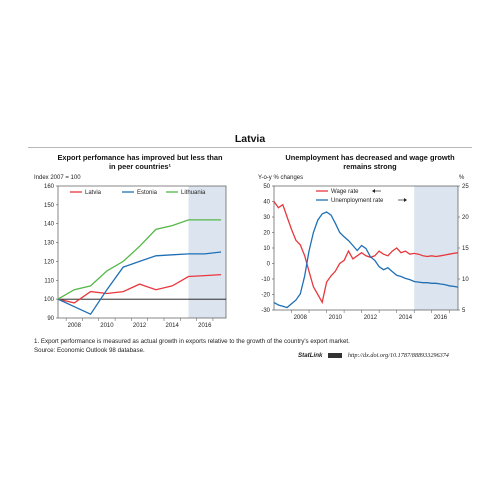 Image resolution: width=500 pixels, height=500 pixels. I want to click on y-tick-label: 20, so click(266, 234).